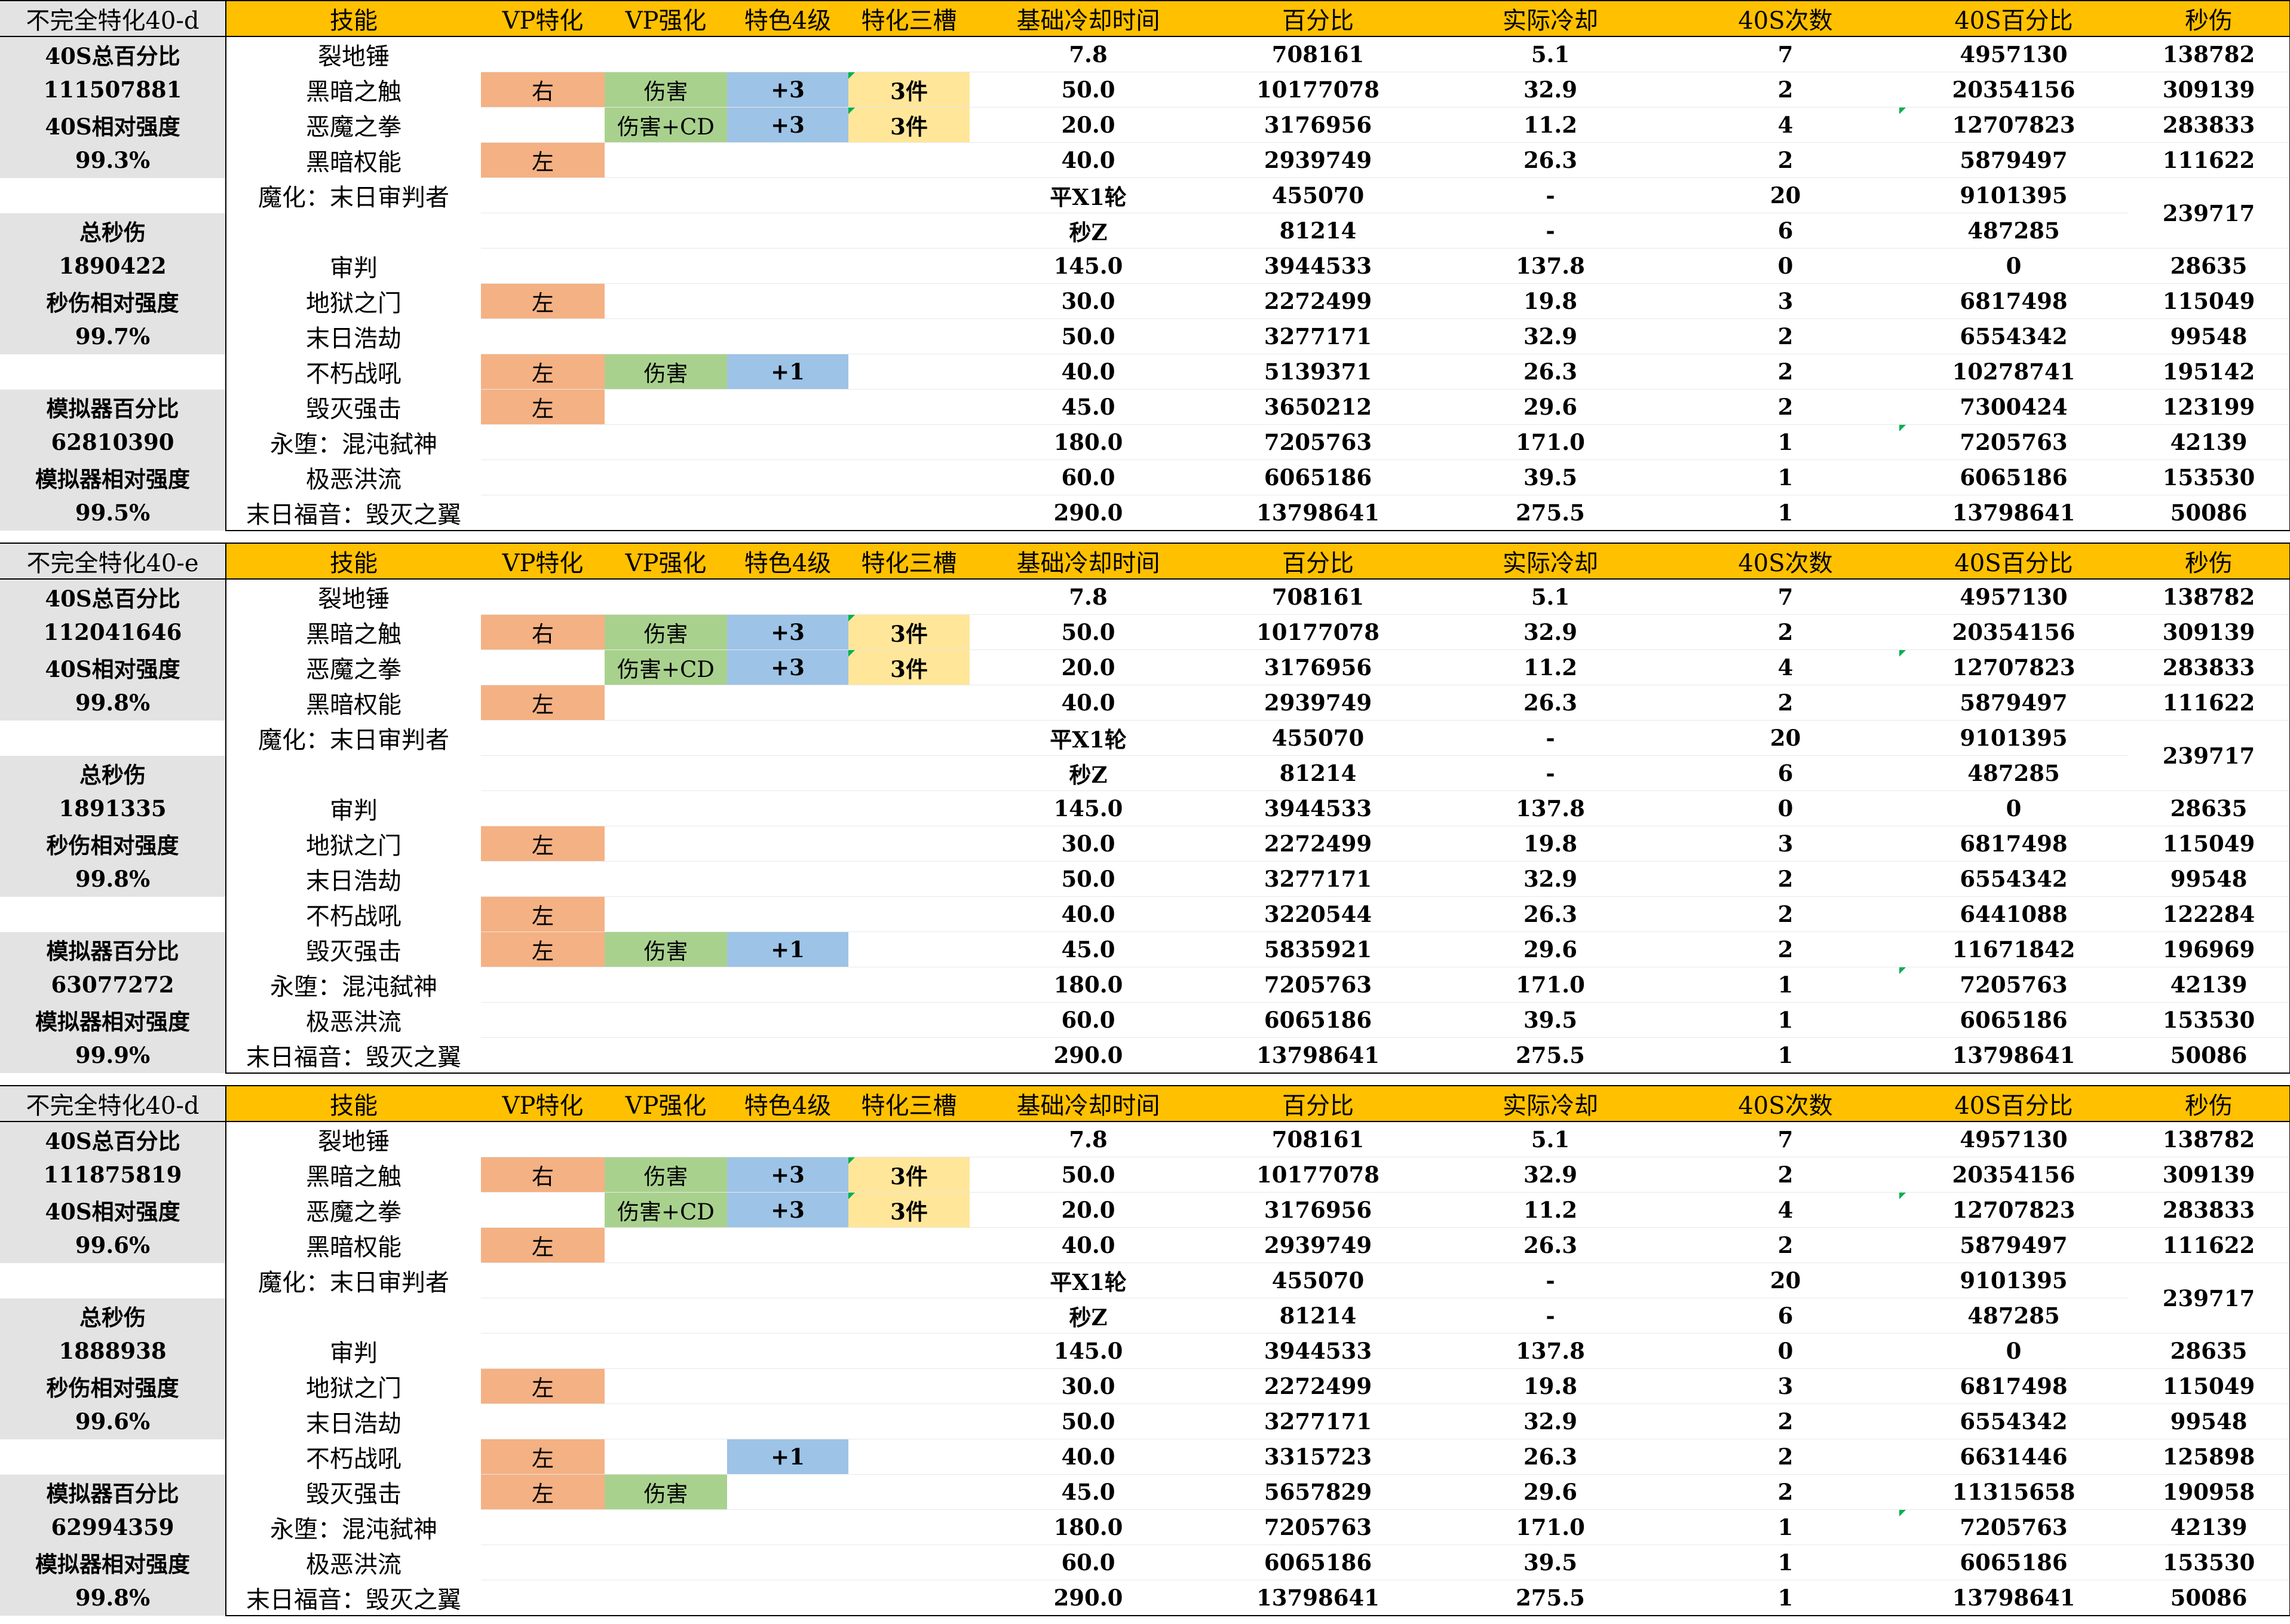 The image size is (2290, 1624). What do you see at coordinates (666, 18) in the screenshot?
I see `column-header: VP强化` at bounding box center [666, 18].